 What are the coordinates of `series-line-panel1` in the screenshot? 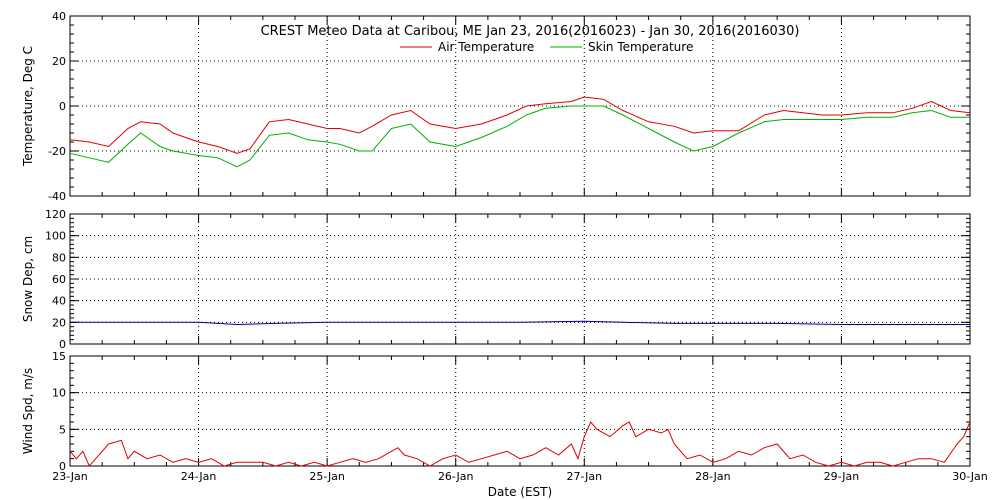 It's located at (520, 323).